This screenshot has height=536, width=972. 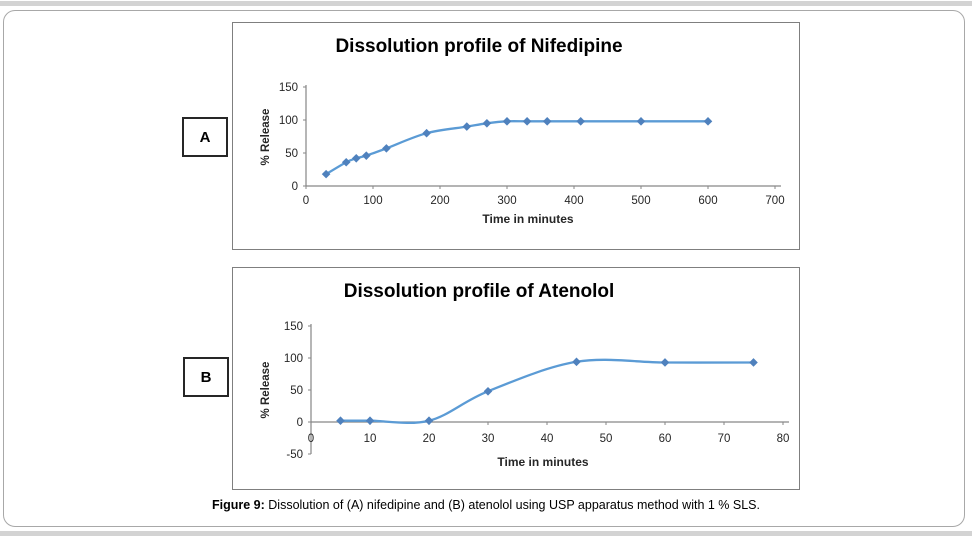 I want to click on svg-text: 20, so click(x=429, y=439).